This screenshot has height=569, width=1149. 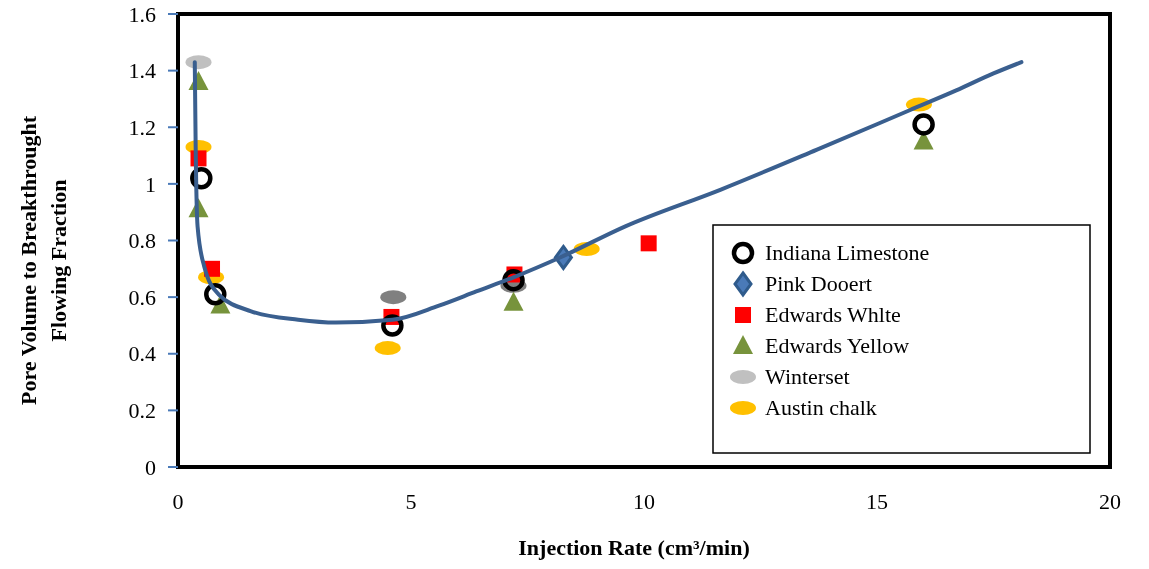 I want to click on legend-label: Edwards Whlte, so click(x=833, y=314).